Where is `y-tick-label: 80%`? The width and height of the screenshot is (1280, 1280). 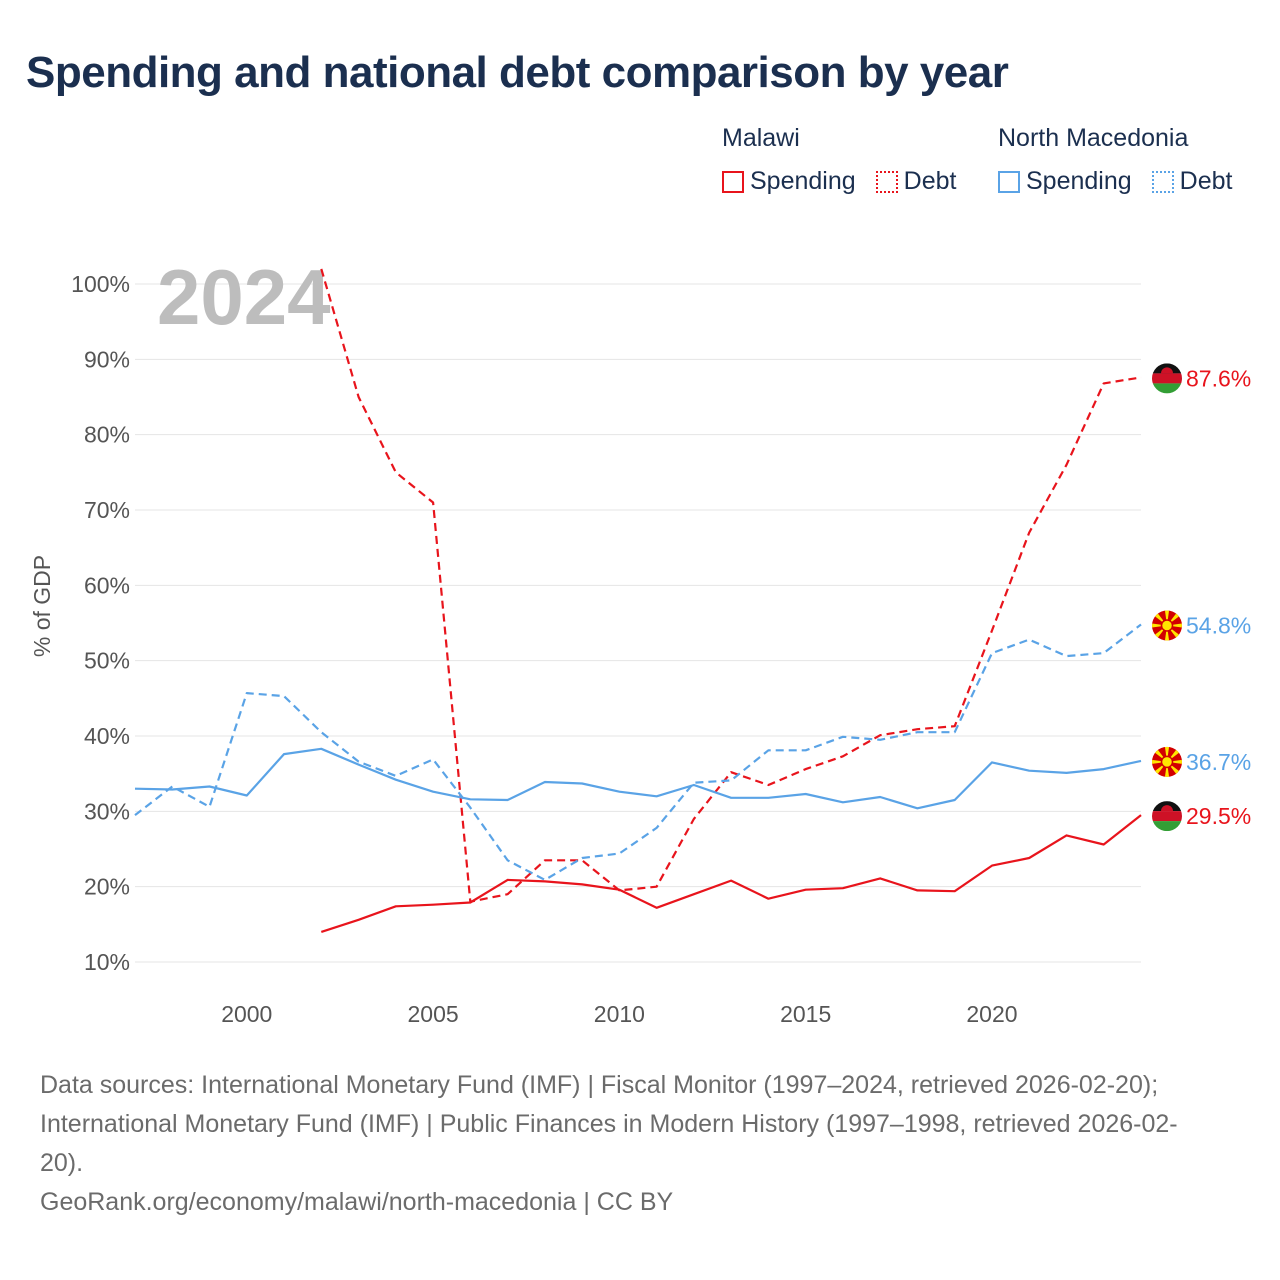 y-tick-label: 80% is located at coordinates (107, 435).